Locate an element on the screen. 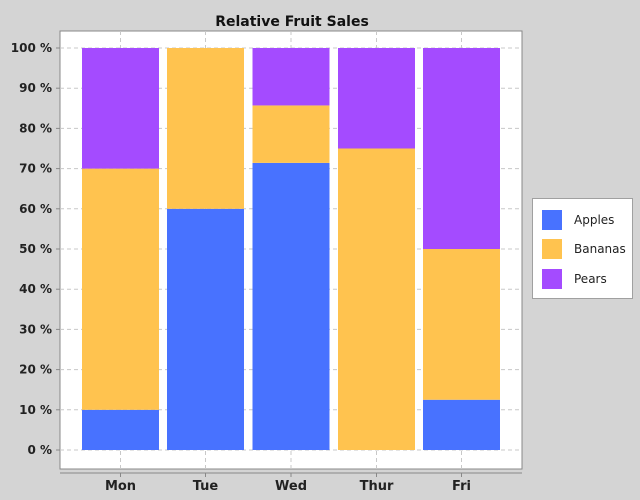 This screenshot has height=500, width=640. bar-apples-wed is located at coordinates (291, 306).